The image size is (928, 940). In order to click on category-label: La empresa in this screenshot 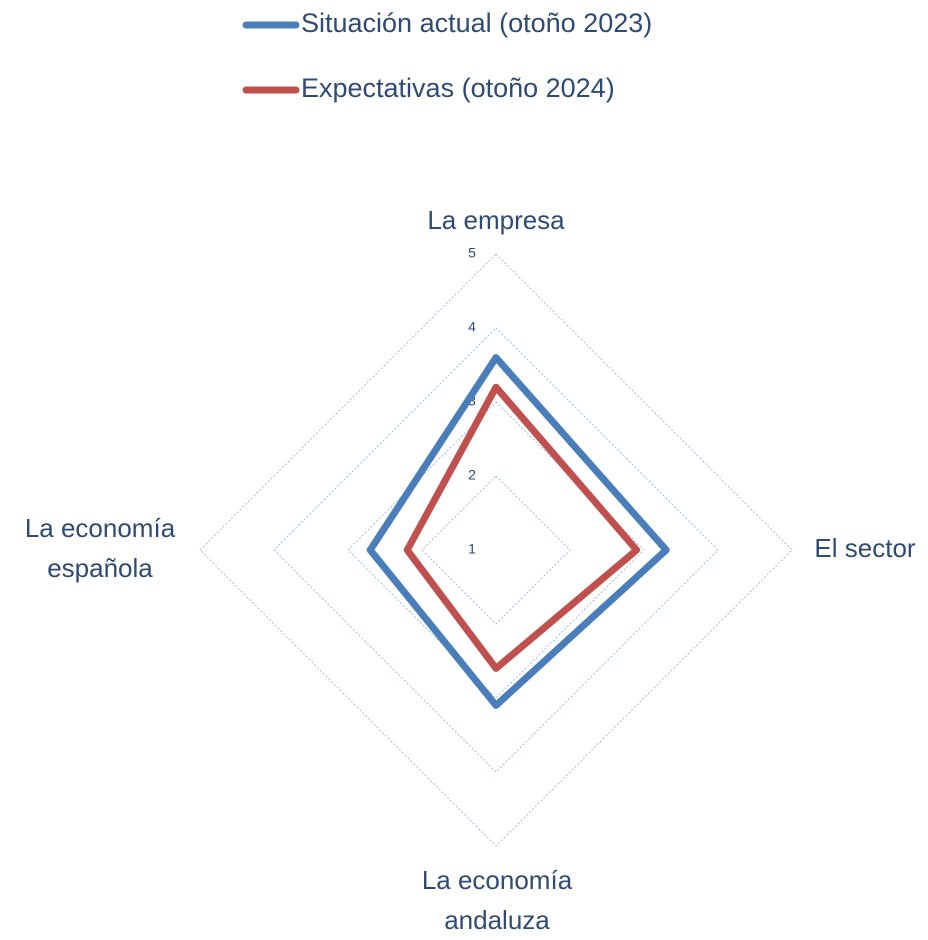, I will do `click(496, 220)`.